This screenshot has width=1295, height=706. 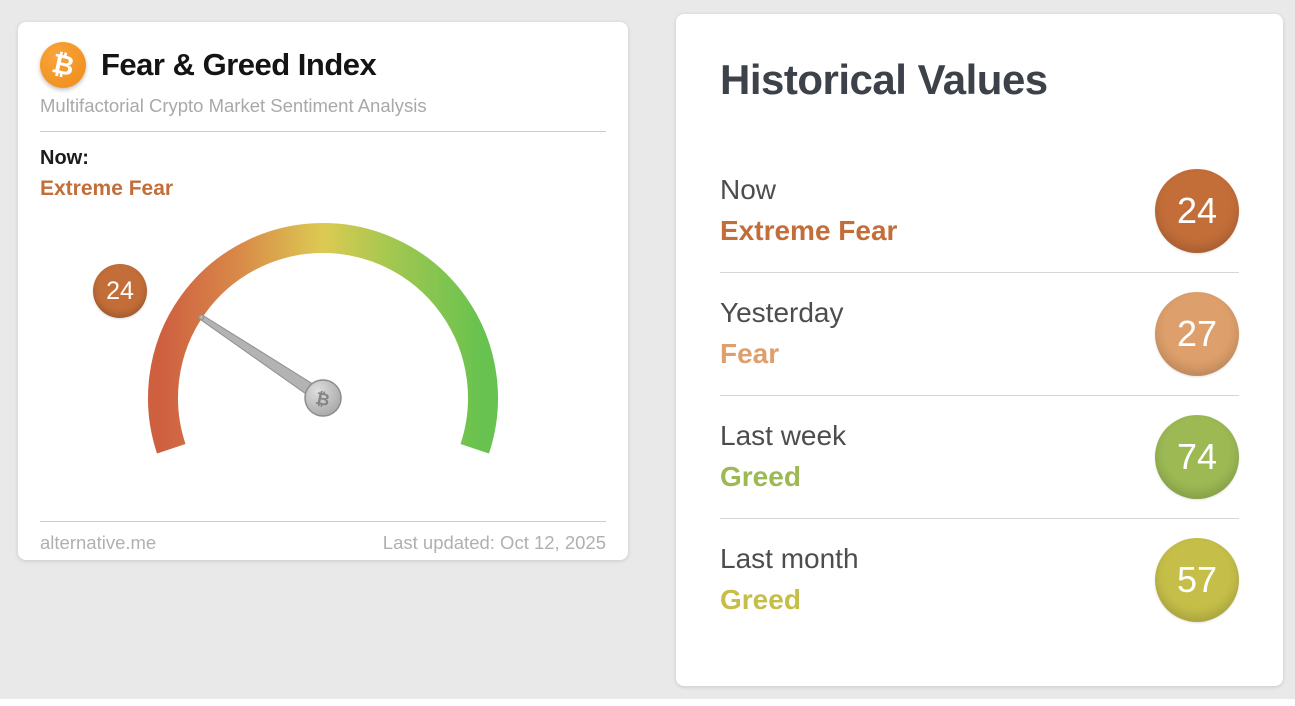 What do you see at coordinates (107, 188) in the screenshot?
I see `now-sentiment: Extreme Fear` at bounding box center [107, 188].